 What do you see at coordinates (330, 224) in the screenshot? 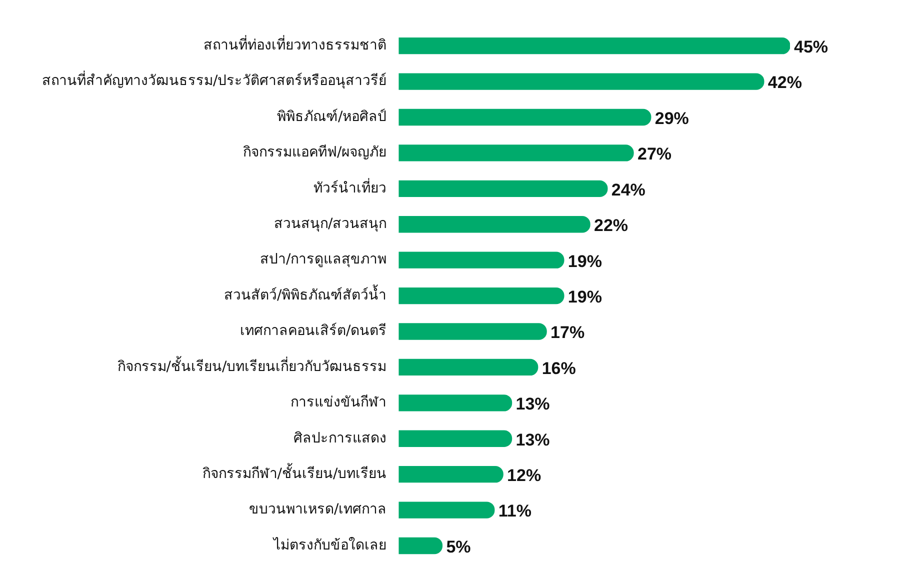
I see `y-tick-label: สวนสนุก/สวนสนุก` at bounding box center [330, 224].